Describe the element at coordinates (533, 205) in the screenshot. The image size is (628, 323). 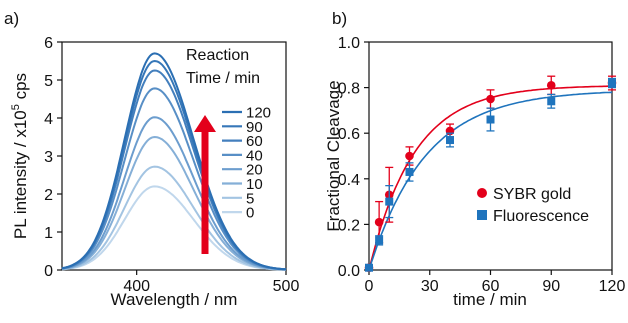
I see `panel-b-legend: SYBR gold Fluorescence` at that location.